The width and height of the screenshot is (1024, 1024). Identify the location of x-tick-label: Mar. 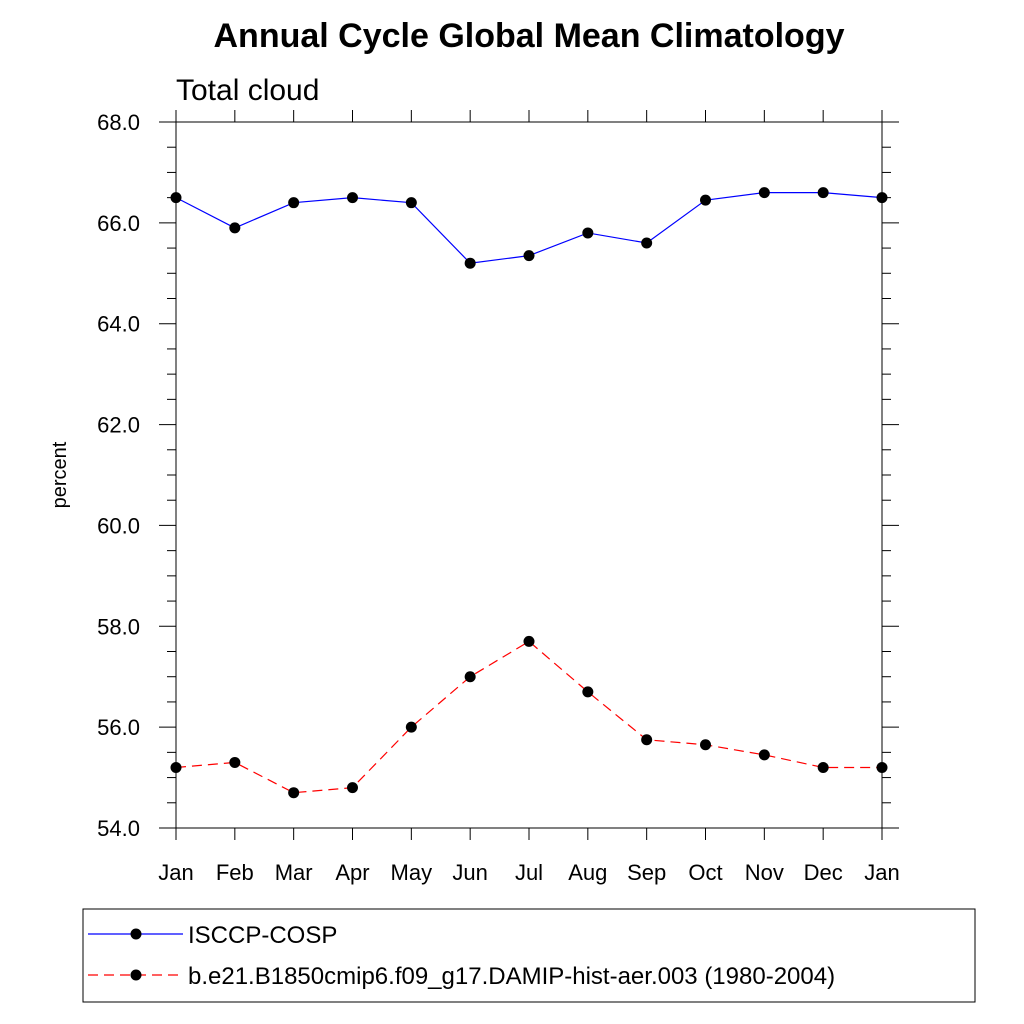
(294, 872).